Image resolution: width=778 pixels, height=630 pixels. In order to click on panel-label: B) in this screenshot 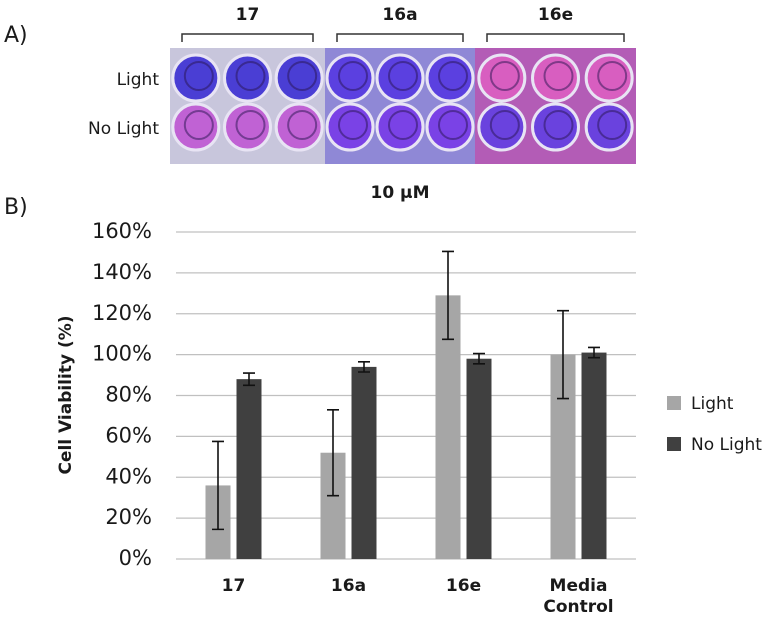, I will do `click(16, 207)`.